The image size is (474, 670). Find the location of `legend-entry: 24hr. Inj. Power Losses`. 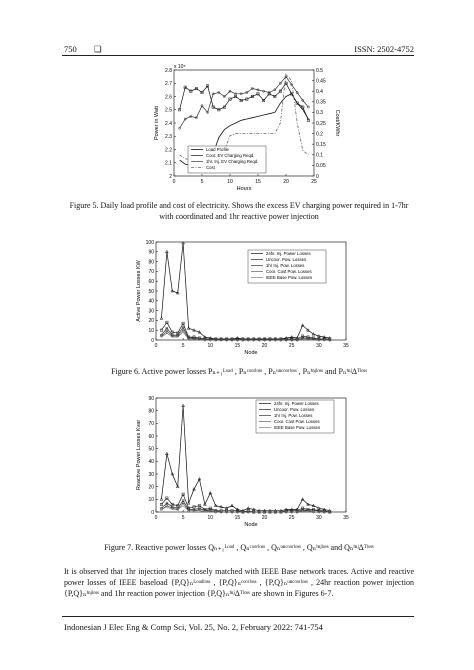

legend-entry: 24hr. Inj. Power Losses is located at coordinates (288, 253).